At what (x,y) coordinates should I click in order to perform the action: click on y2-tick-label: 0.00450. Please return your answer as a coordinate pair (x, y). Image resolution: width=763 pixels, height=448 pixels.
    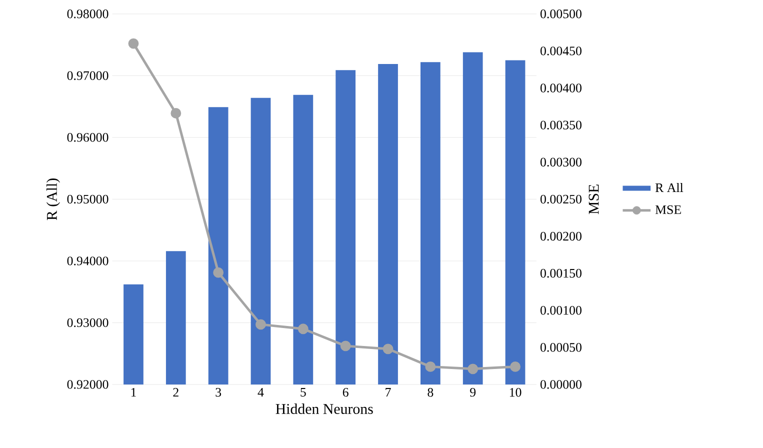
    Looking at the image, I should click on (561, 51).